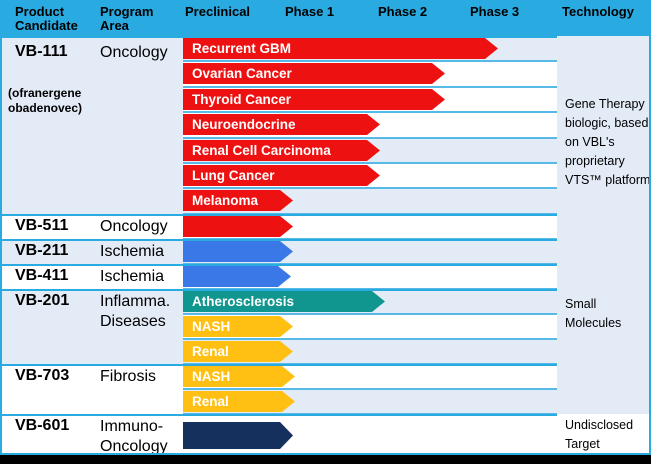 The width and height of the screenshot is (651, 464). Describe the element at coordinates (310, 11) in the screenshot. I see `header-phase-1: Phase 1` at that location.